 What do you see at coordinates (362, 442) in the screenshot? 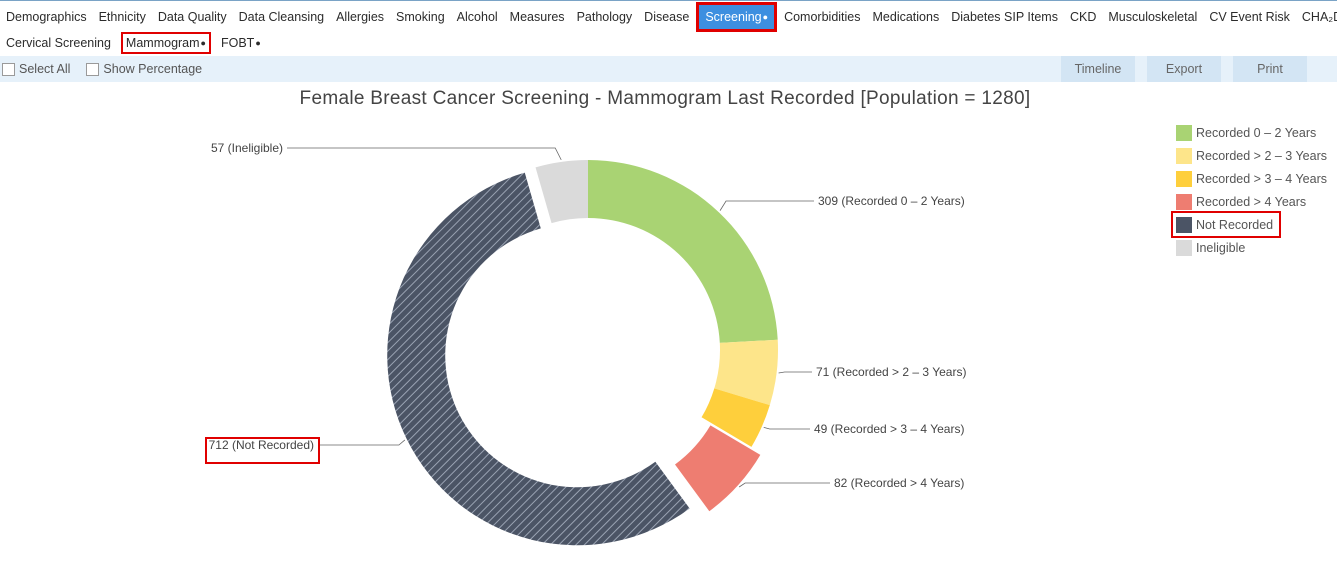
I see `leader-line-not-recorded` at bounding box center [362, 442].